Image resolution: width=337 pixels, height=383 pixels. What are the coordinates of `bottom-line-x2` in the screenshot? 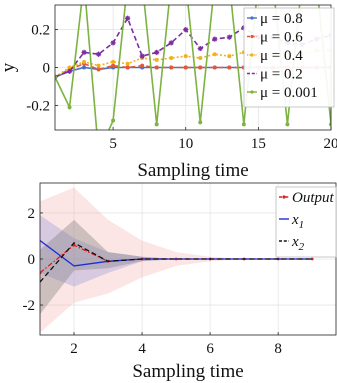 It's located at (176, 262).